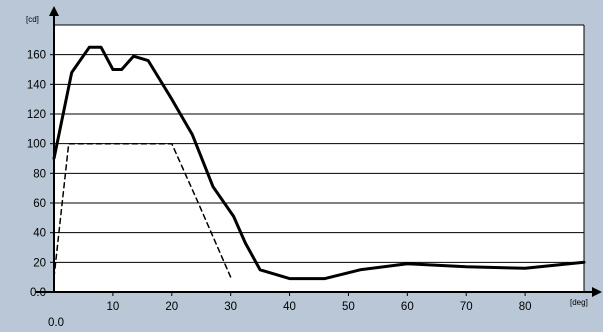  I want to click on x-tick-label: 70, so click(466, 307).